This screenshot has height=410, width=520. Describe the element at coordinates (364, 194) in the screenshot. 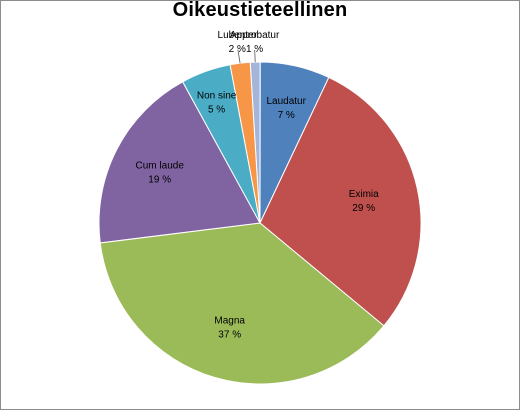

I see `slice-label-eximia: Eximia` at that location.